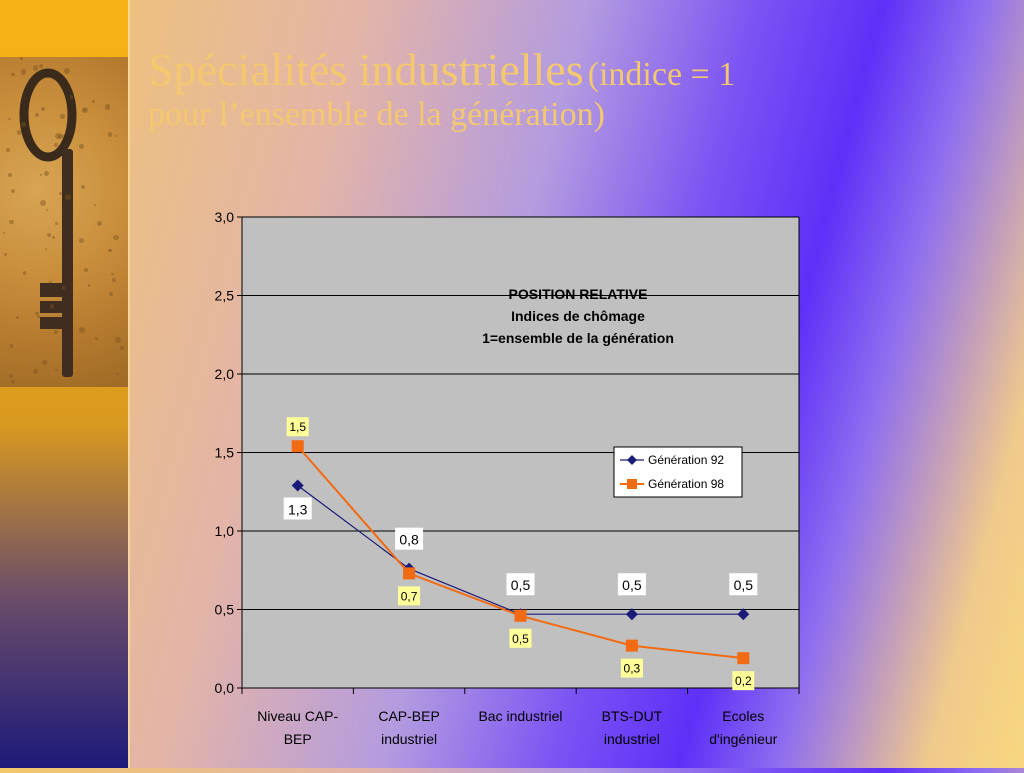  What do you see at coordinates (297, 716) in the screenshot?
I see `x-tick-label: Niveau CAP-` at bounding box center [297, 716].